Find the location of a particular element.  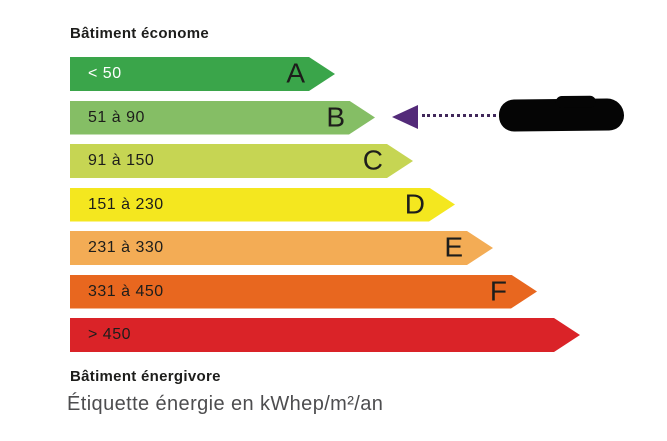

range-label: 231 à 330 is located at coordinates (126, 247).